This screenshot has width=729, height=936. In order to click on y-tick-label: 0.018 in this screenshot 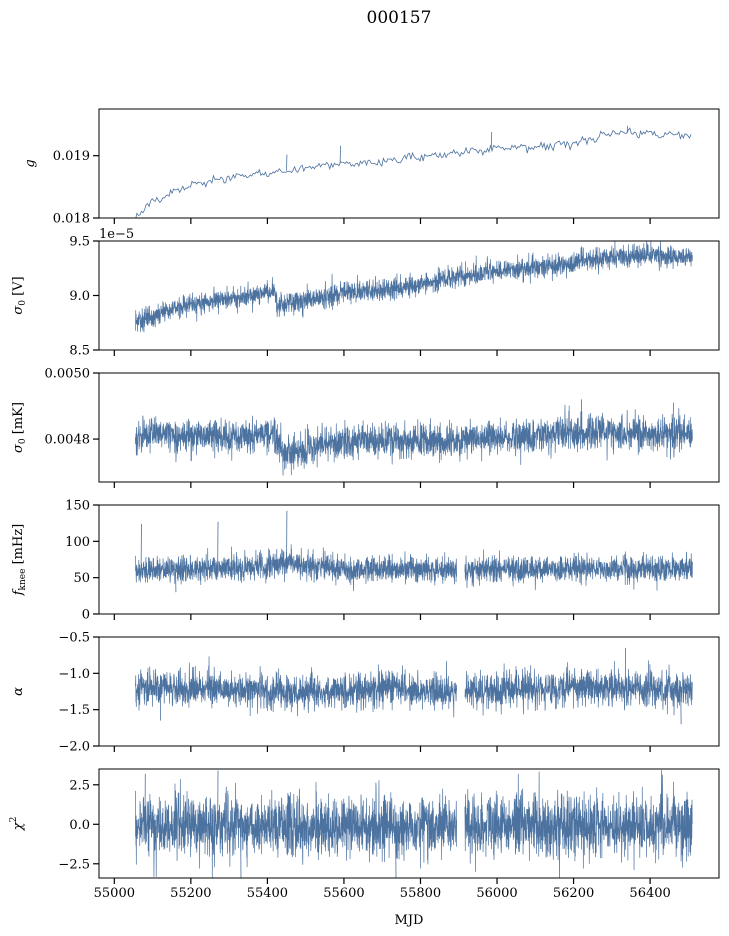, I will do `click(71, 219)`.